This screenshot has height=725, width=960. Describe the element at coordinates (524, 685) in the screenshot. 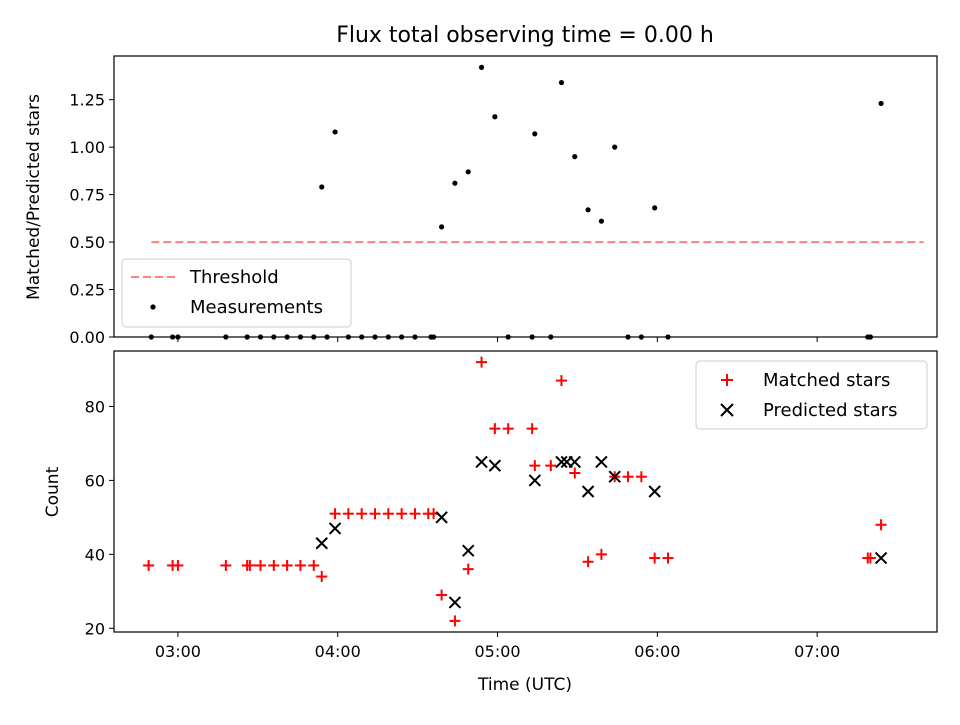

I see `bottom-x-axis-label: Time (UTC)` at that location.